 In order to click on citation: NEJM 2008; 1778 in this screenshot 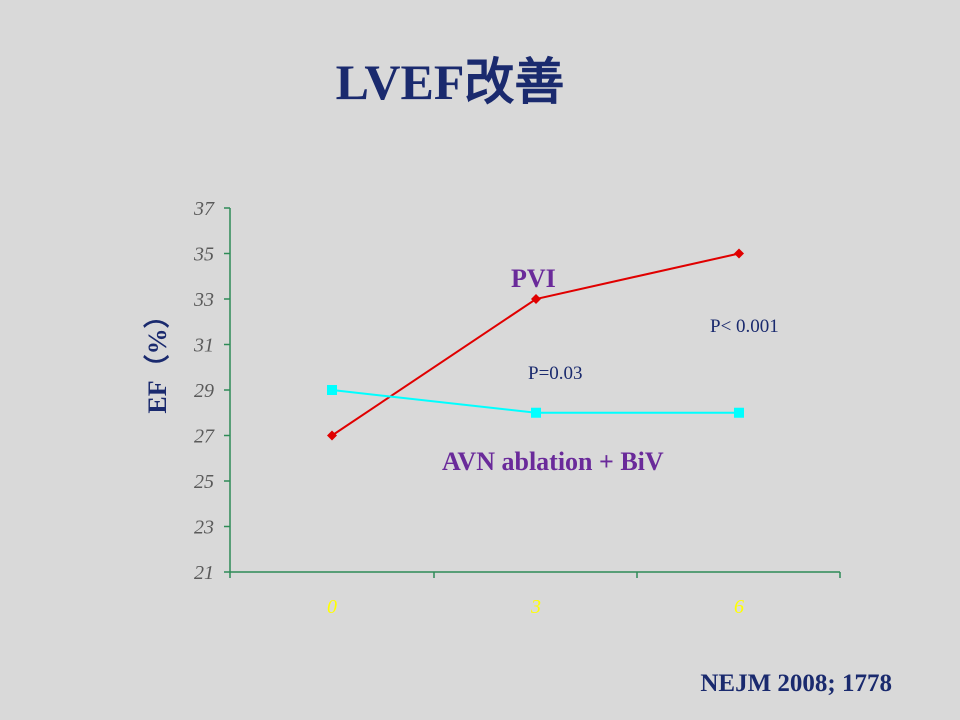, I will do `click(796, 683)`.